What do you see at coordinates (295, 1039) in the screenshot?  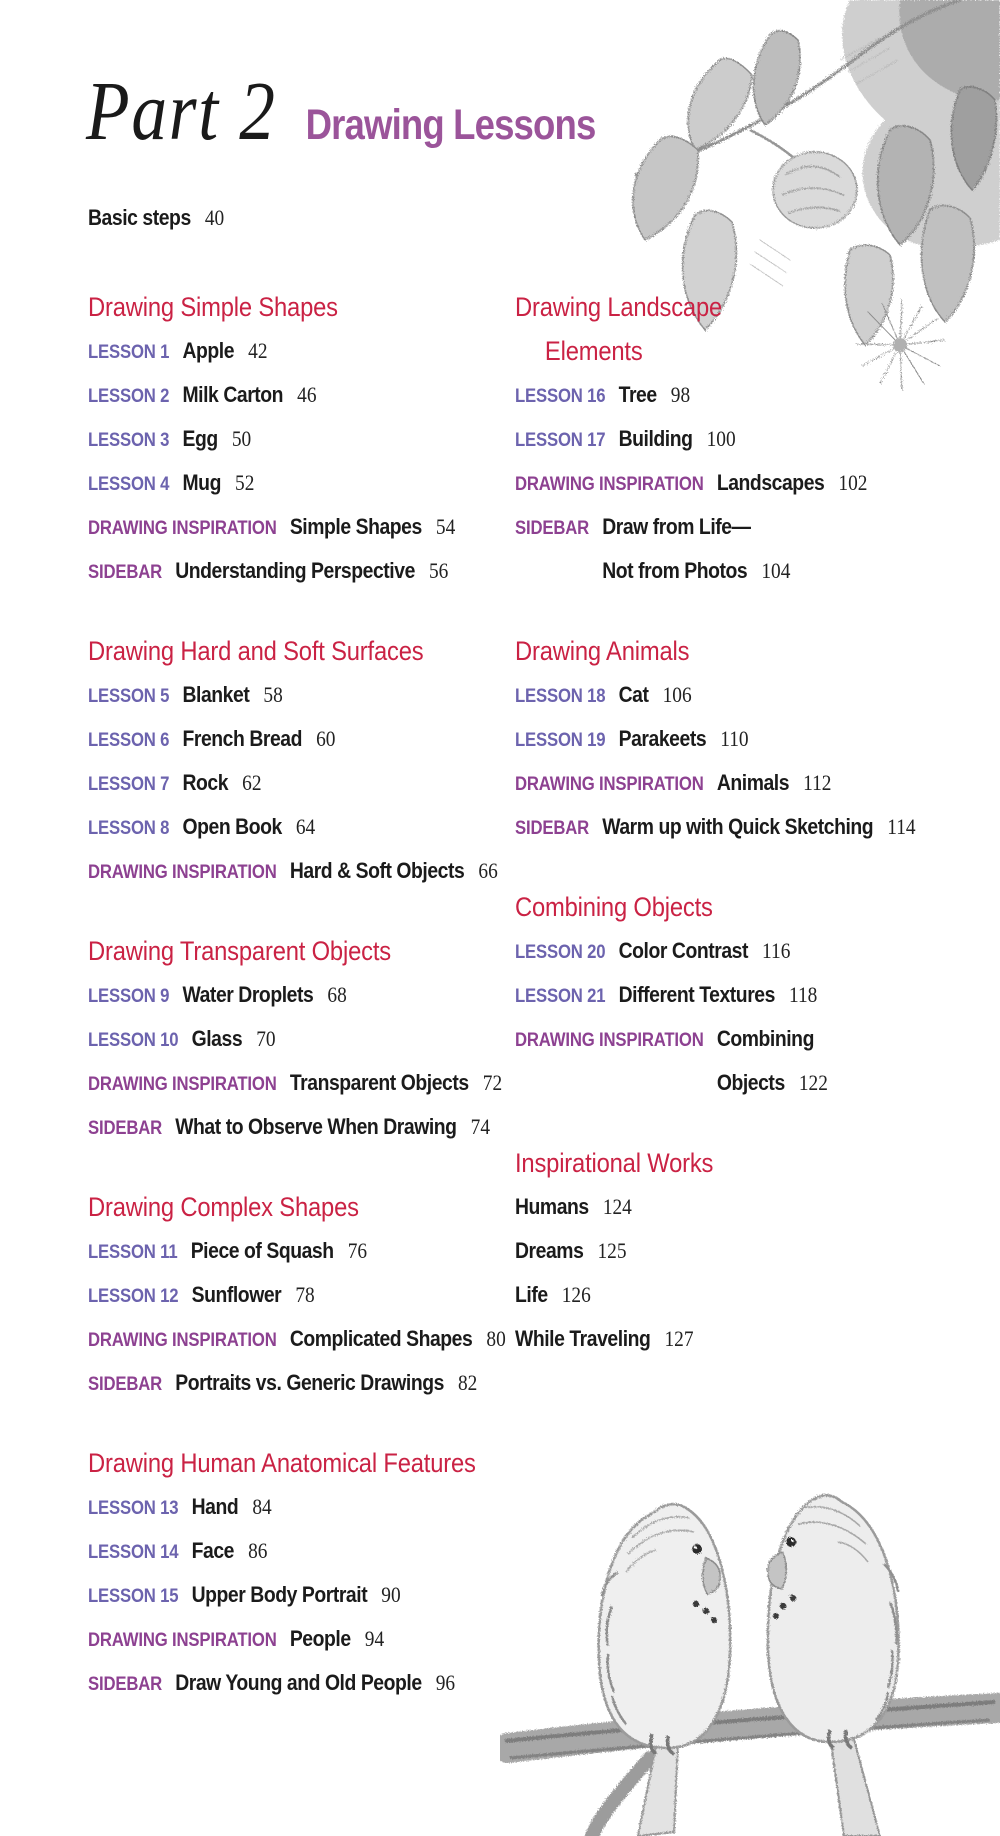 I see `toc-entry: LESSON 10 Glass 70` at bounding box center [295, 1039].